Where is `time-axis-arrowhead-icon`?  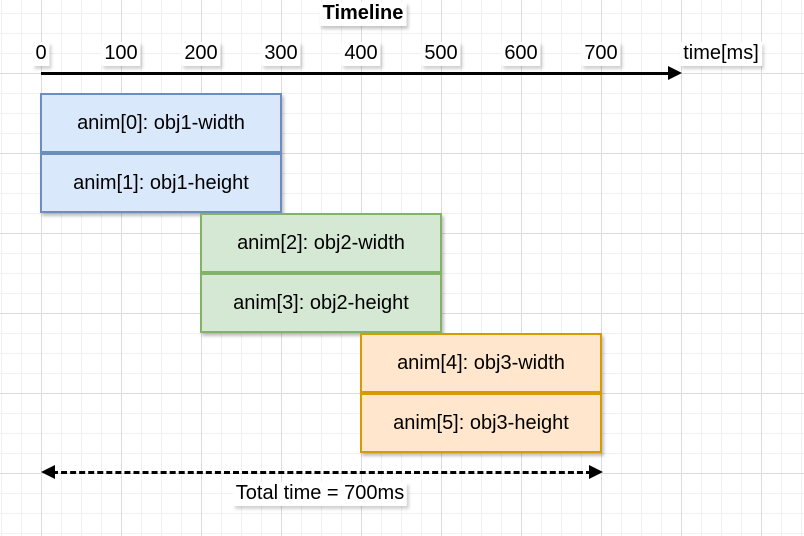 time-axis-arrowhead-icon is located at coordinates (675, 73).